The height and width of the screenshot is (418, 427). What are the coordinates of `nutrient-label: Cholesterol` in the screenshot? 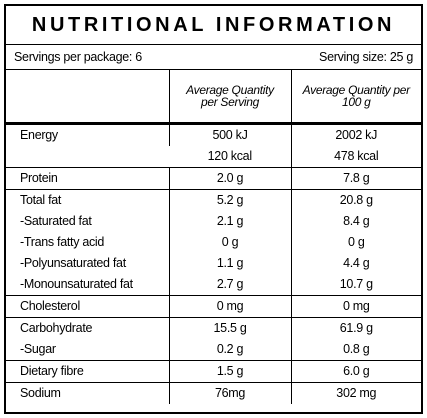 It's located at (50, 306).